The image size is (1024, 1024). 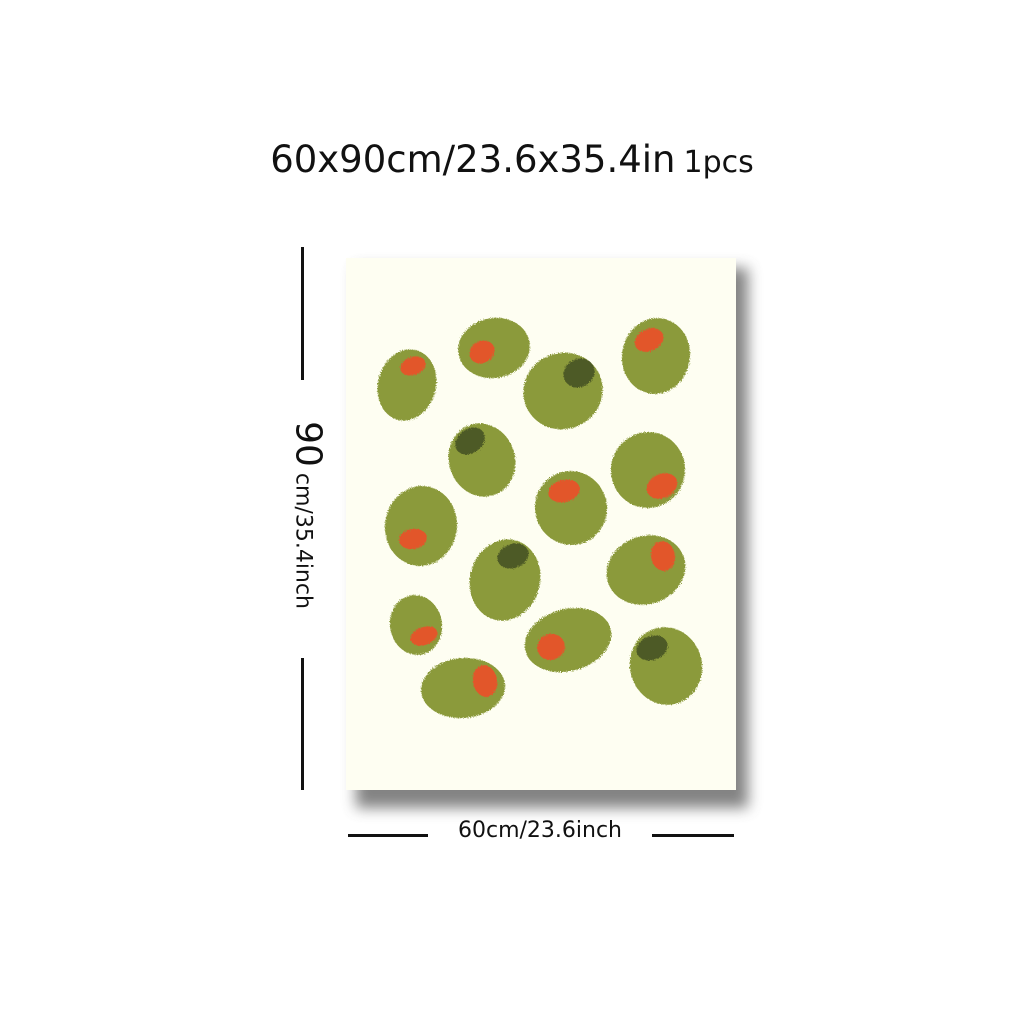 I want to click on product-size-title: 60x90cm/23.6x35.4in 1pcs, so click(x=512, y=159).